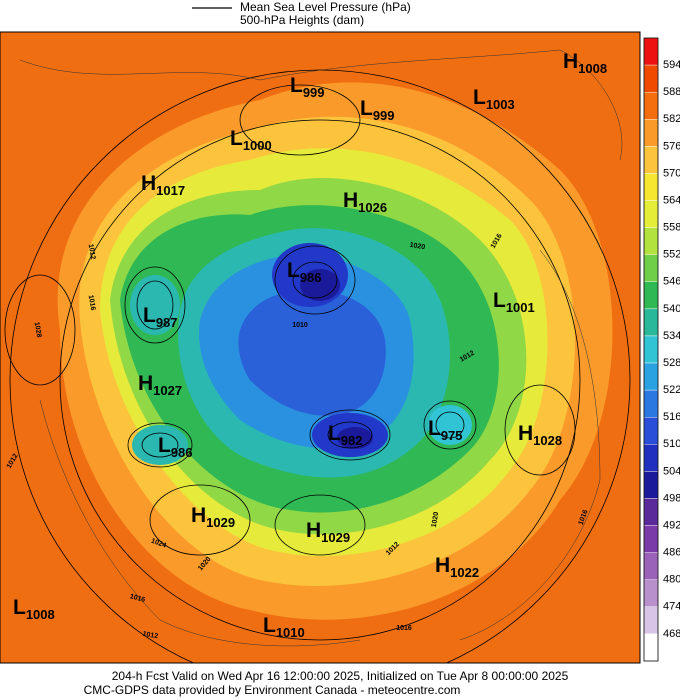  I want to click on colorbar-label: 570, so click(671, 173).